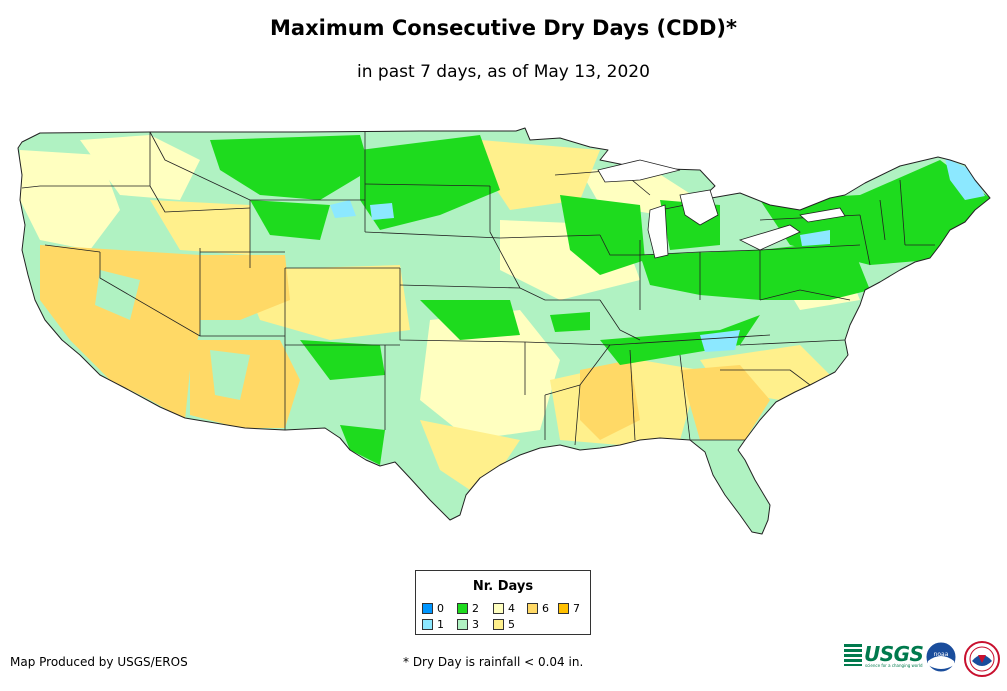 This screenshot has height=691, width=1007. What do you see at coordinates (503, 586) in the screenshot?
I see `legend-title: Nr. Days` at bounding box center [503, 586].